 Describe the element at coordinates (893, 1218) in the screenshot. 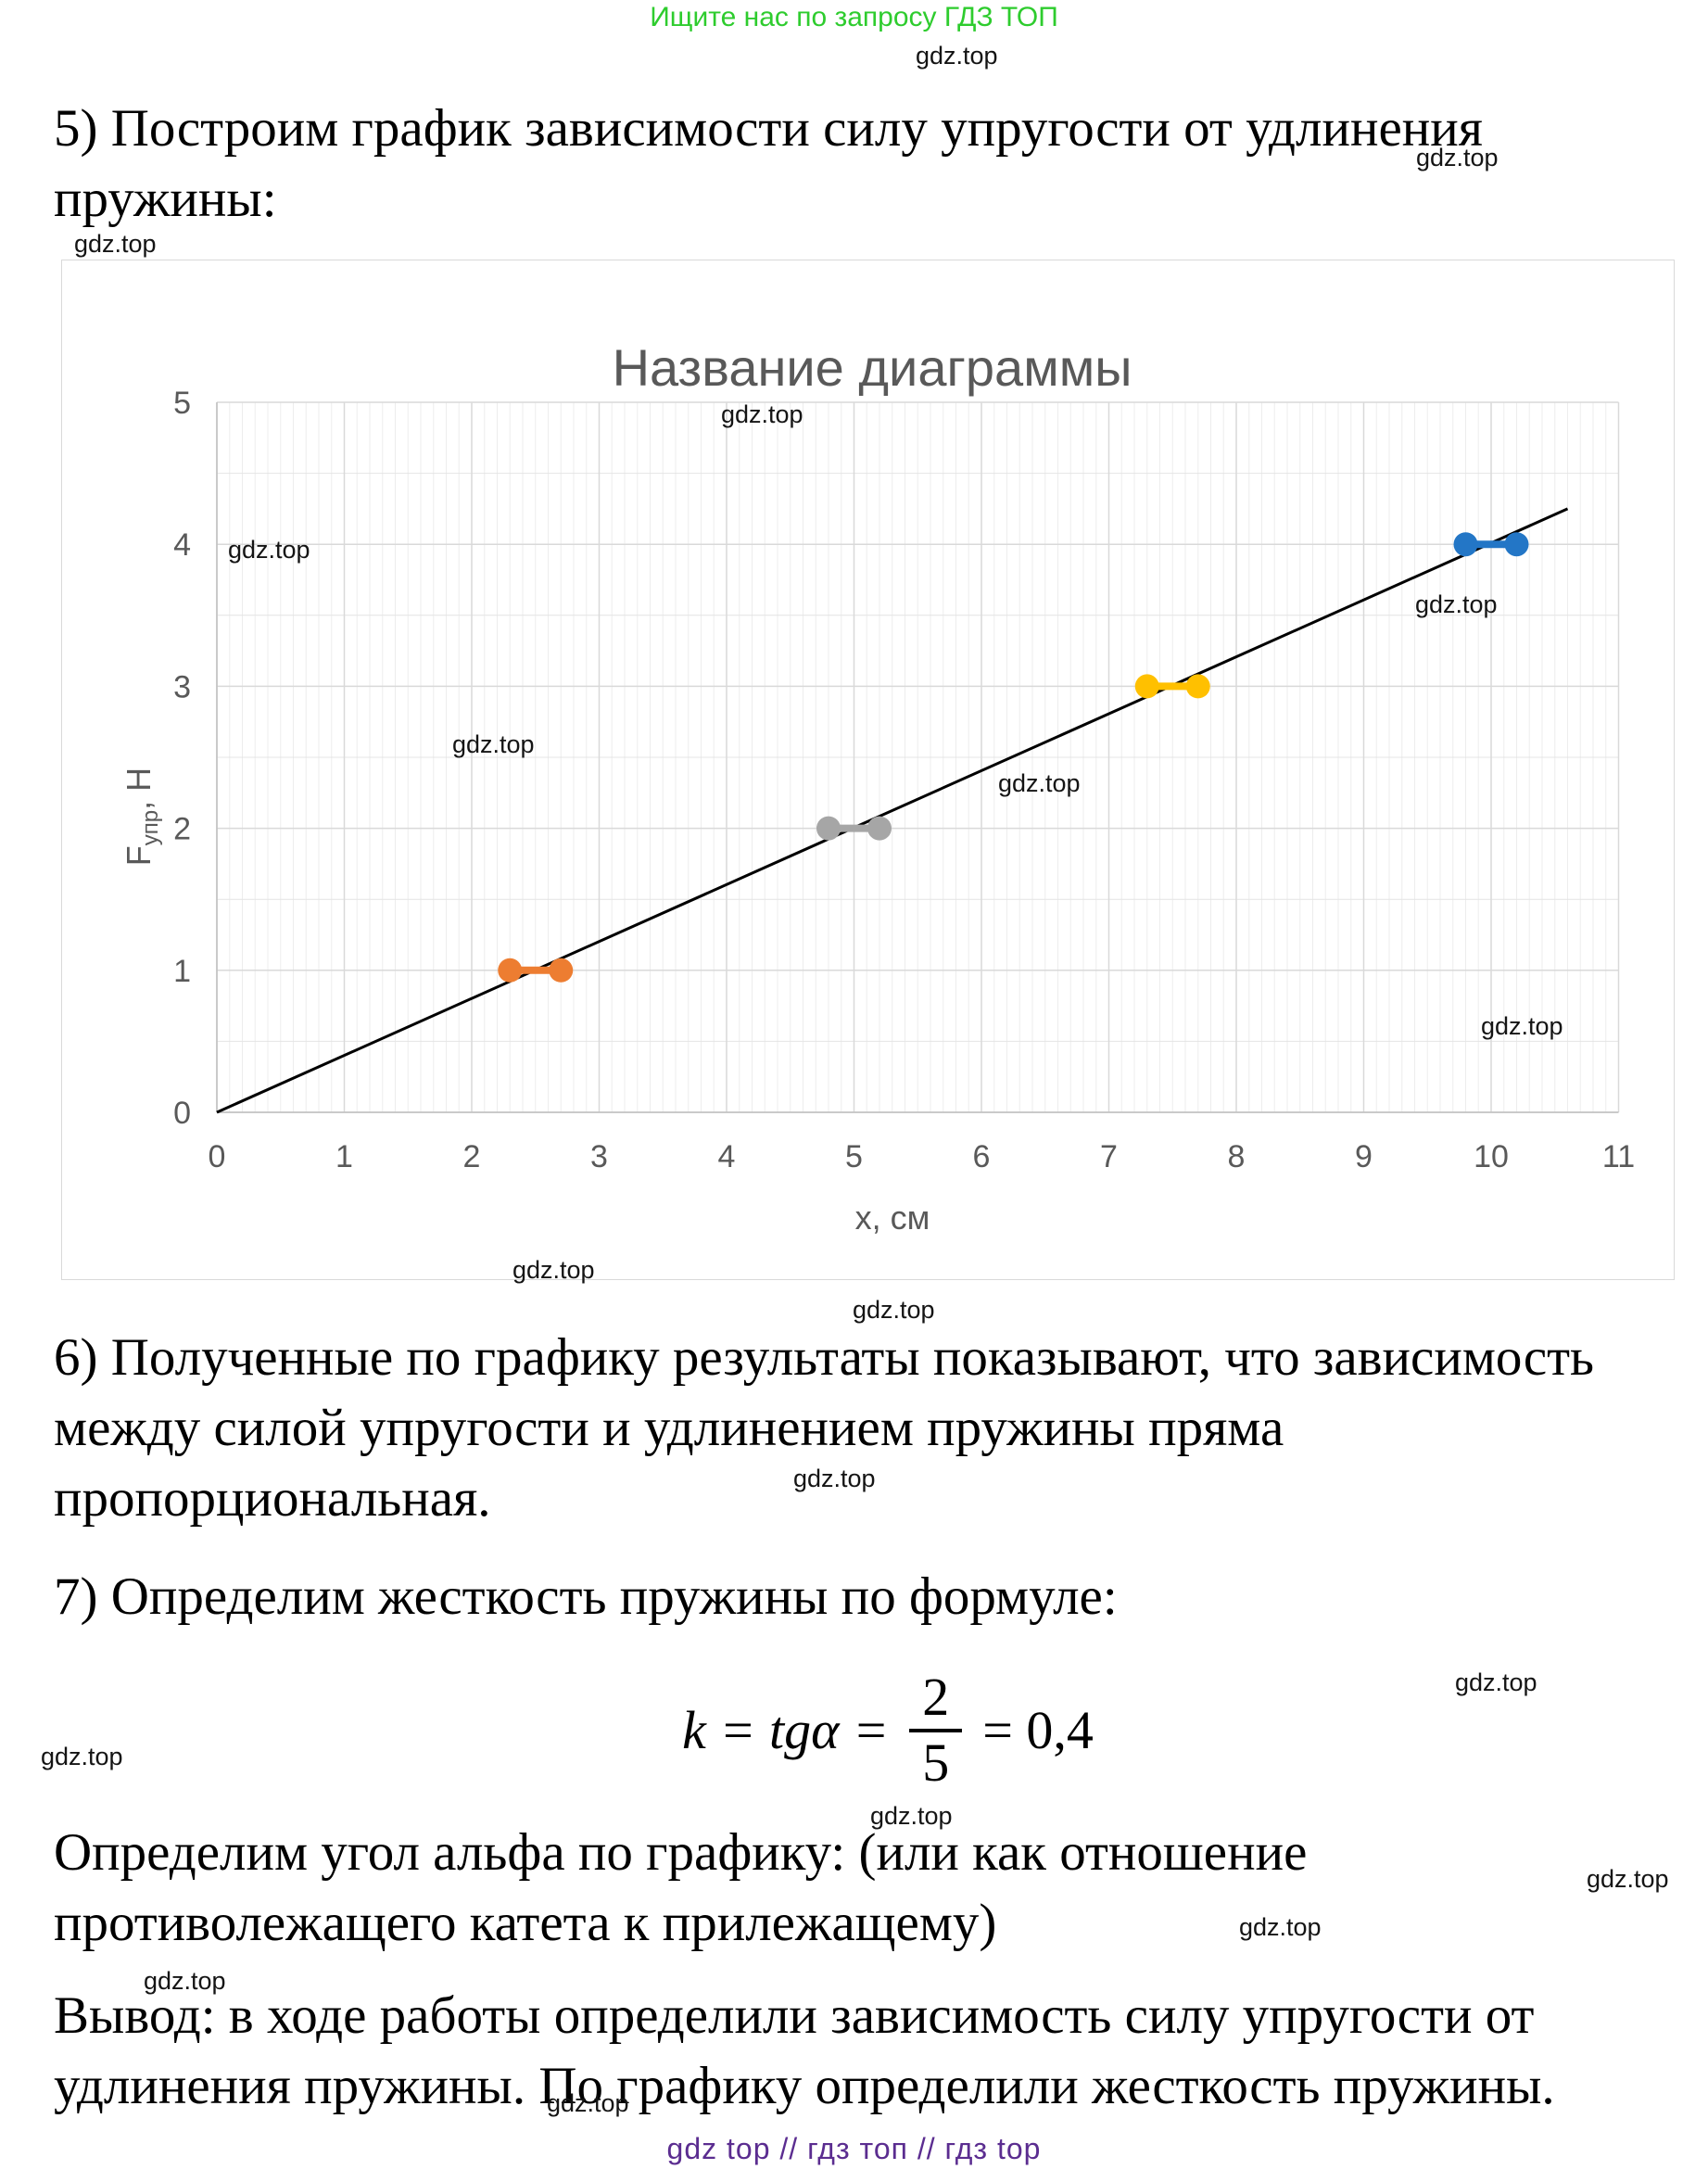

I see `x-axis-title: х, см` at that location.